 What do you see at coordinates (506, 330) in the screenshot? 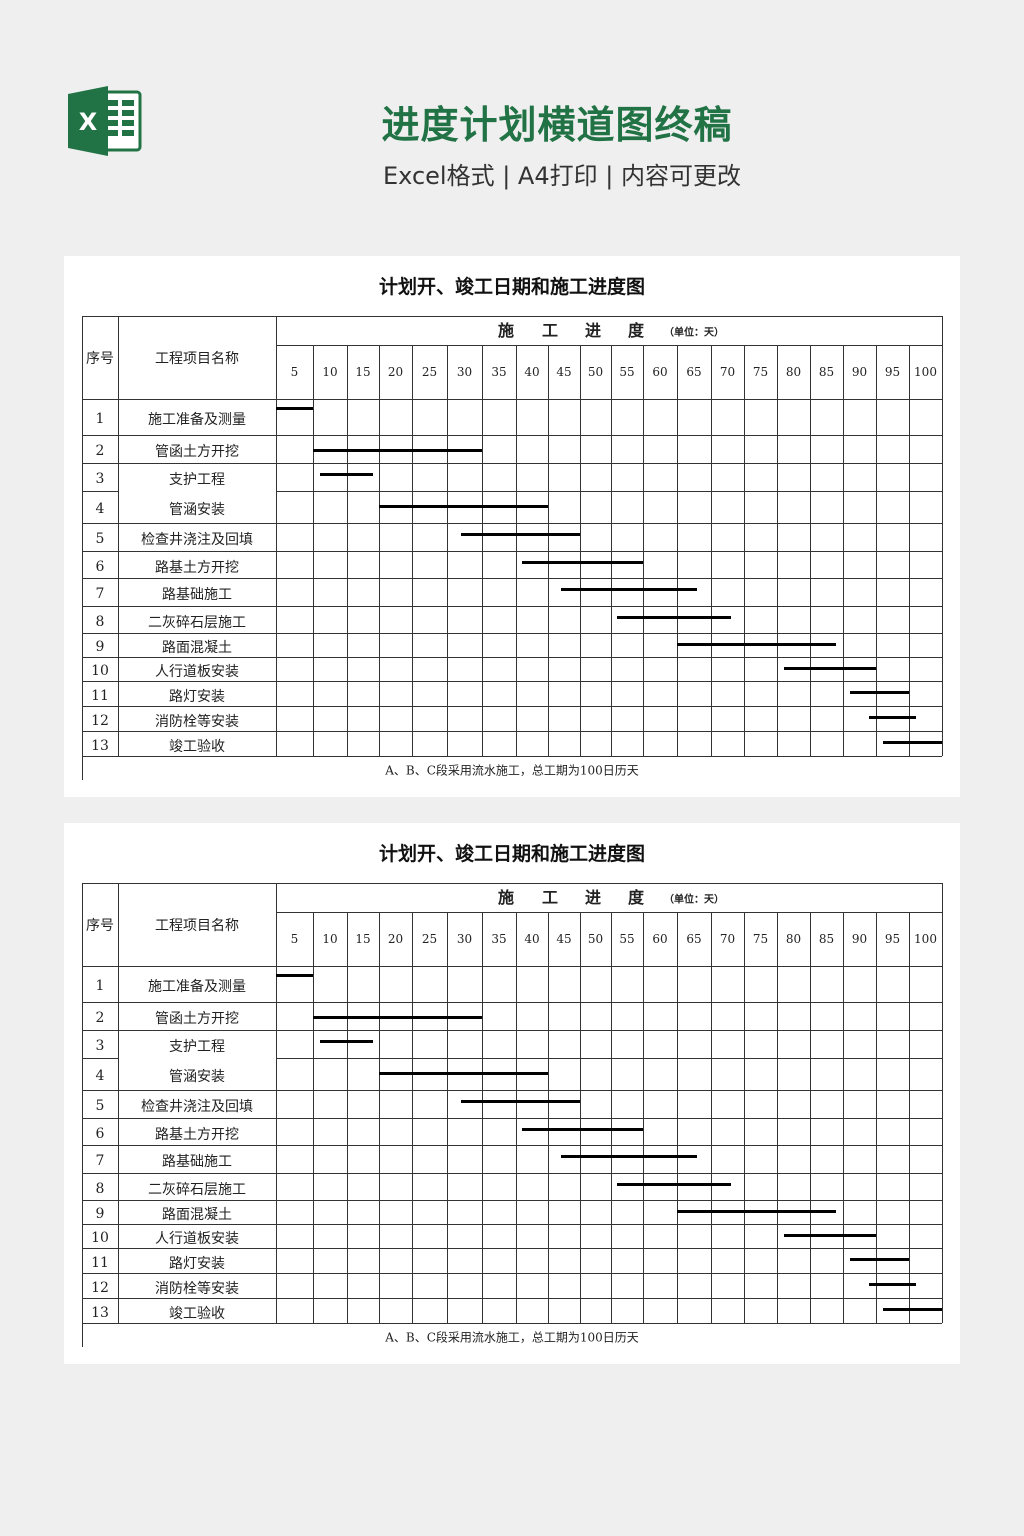
I see `progress-header-char: 施` at bounding box center [506, 330].